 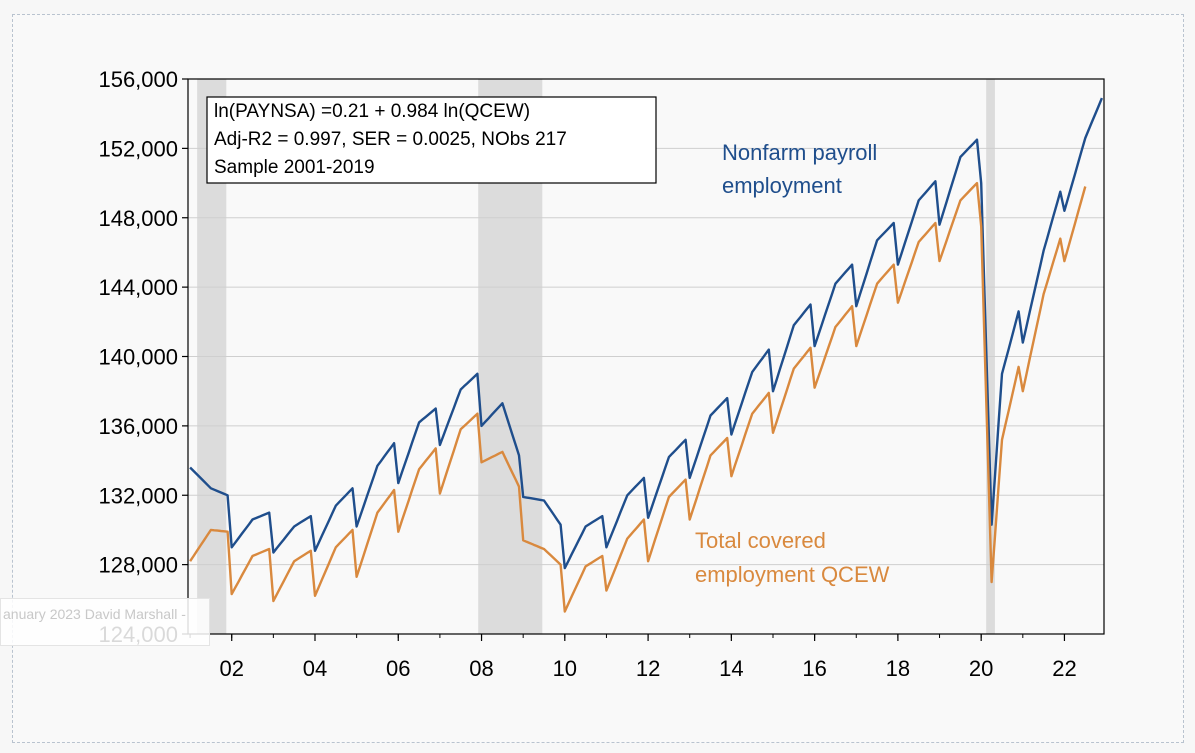 I want to click on annotation-box, so click(x=431, y=140).